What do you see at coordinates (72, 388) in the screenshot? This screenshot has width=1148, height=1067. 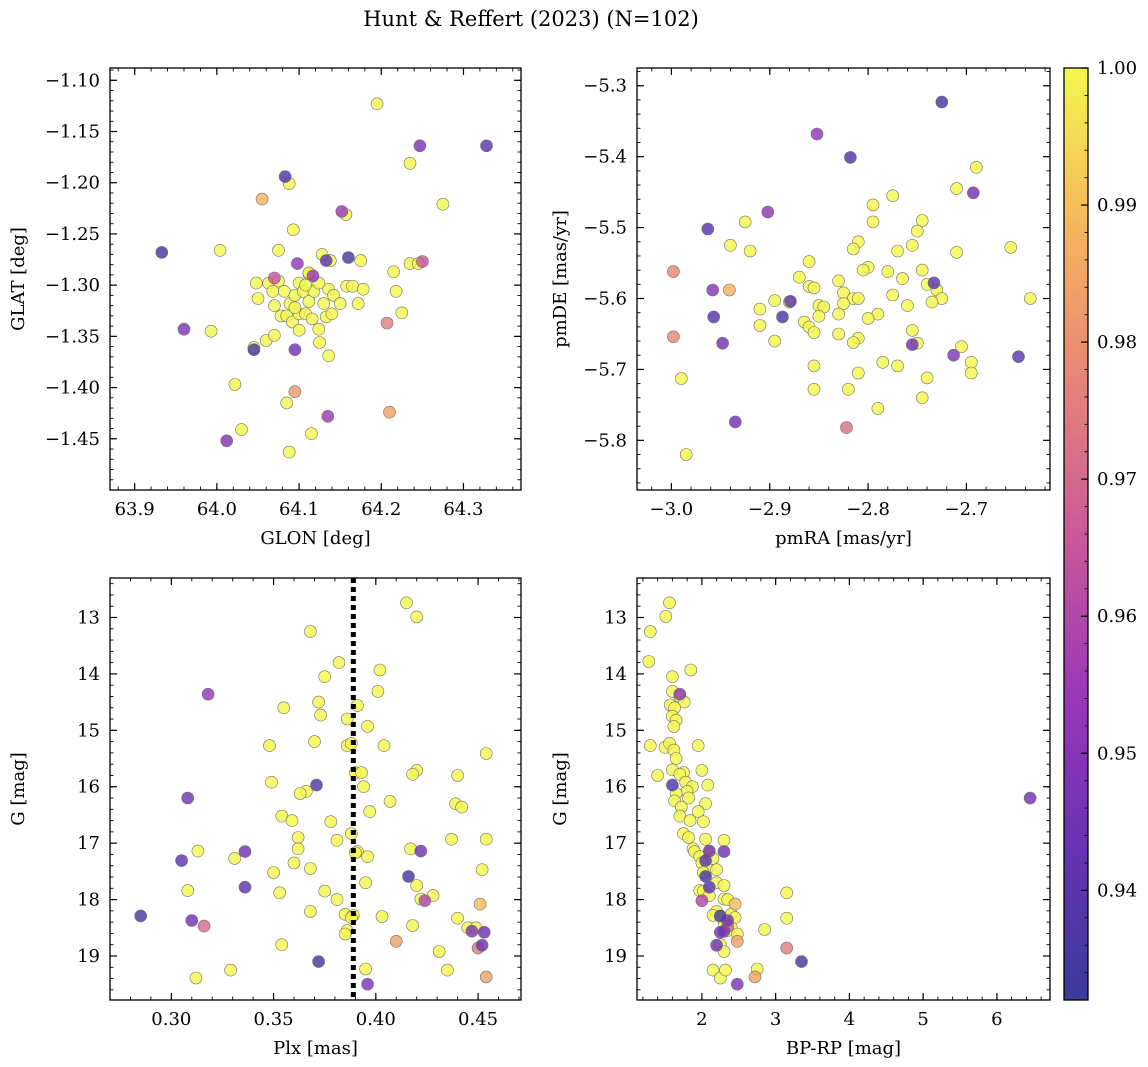 I see `y-tick-label: −1.40` at bounding box center [72, 388].